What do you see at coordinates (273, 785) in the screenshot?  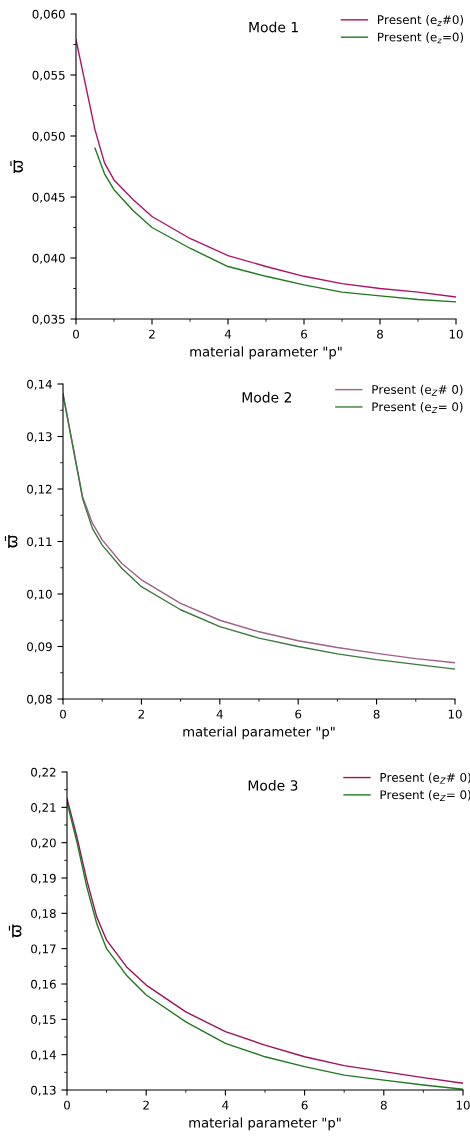 I see `chart-title: Mode 3` at bounding box center [273, 785].